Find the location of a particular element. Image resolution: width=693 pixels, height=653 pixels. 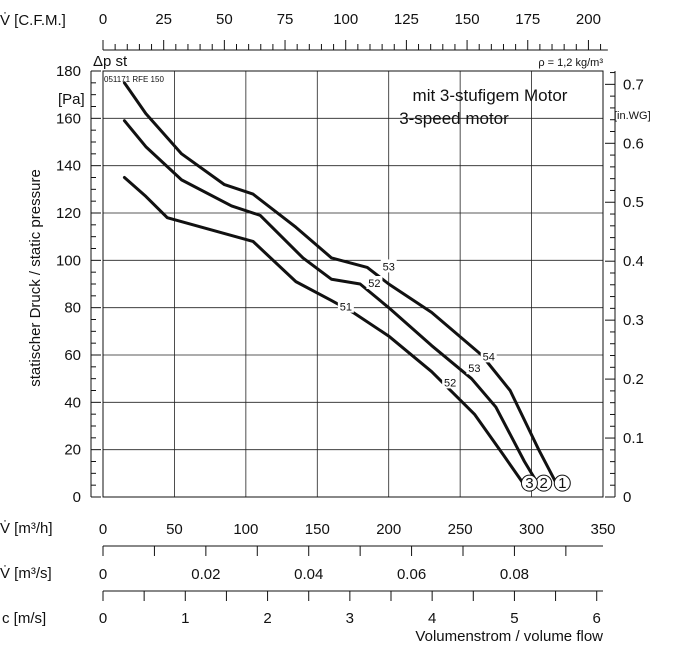

x3-tick-label: 6 is located at coordinates (597, 618).